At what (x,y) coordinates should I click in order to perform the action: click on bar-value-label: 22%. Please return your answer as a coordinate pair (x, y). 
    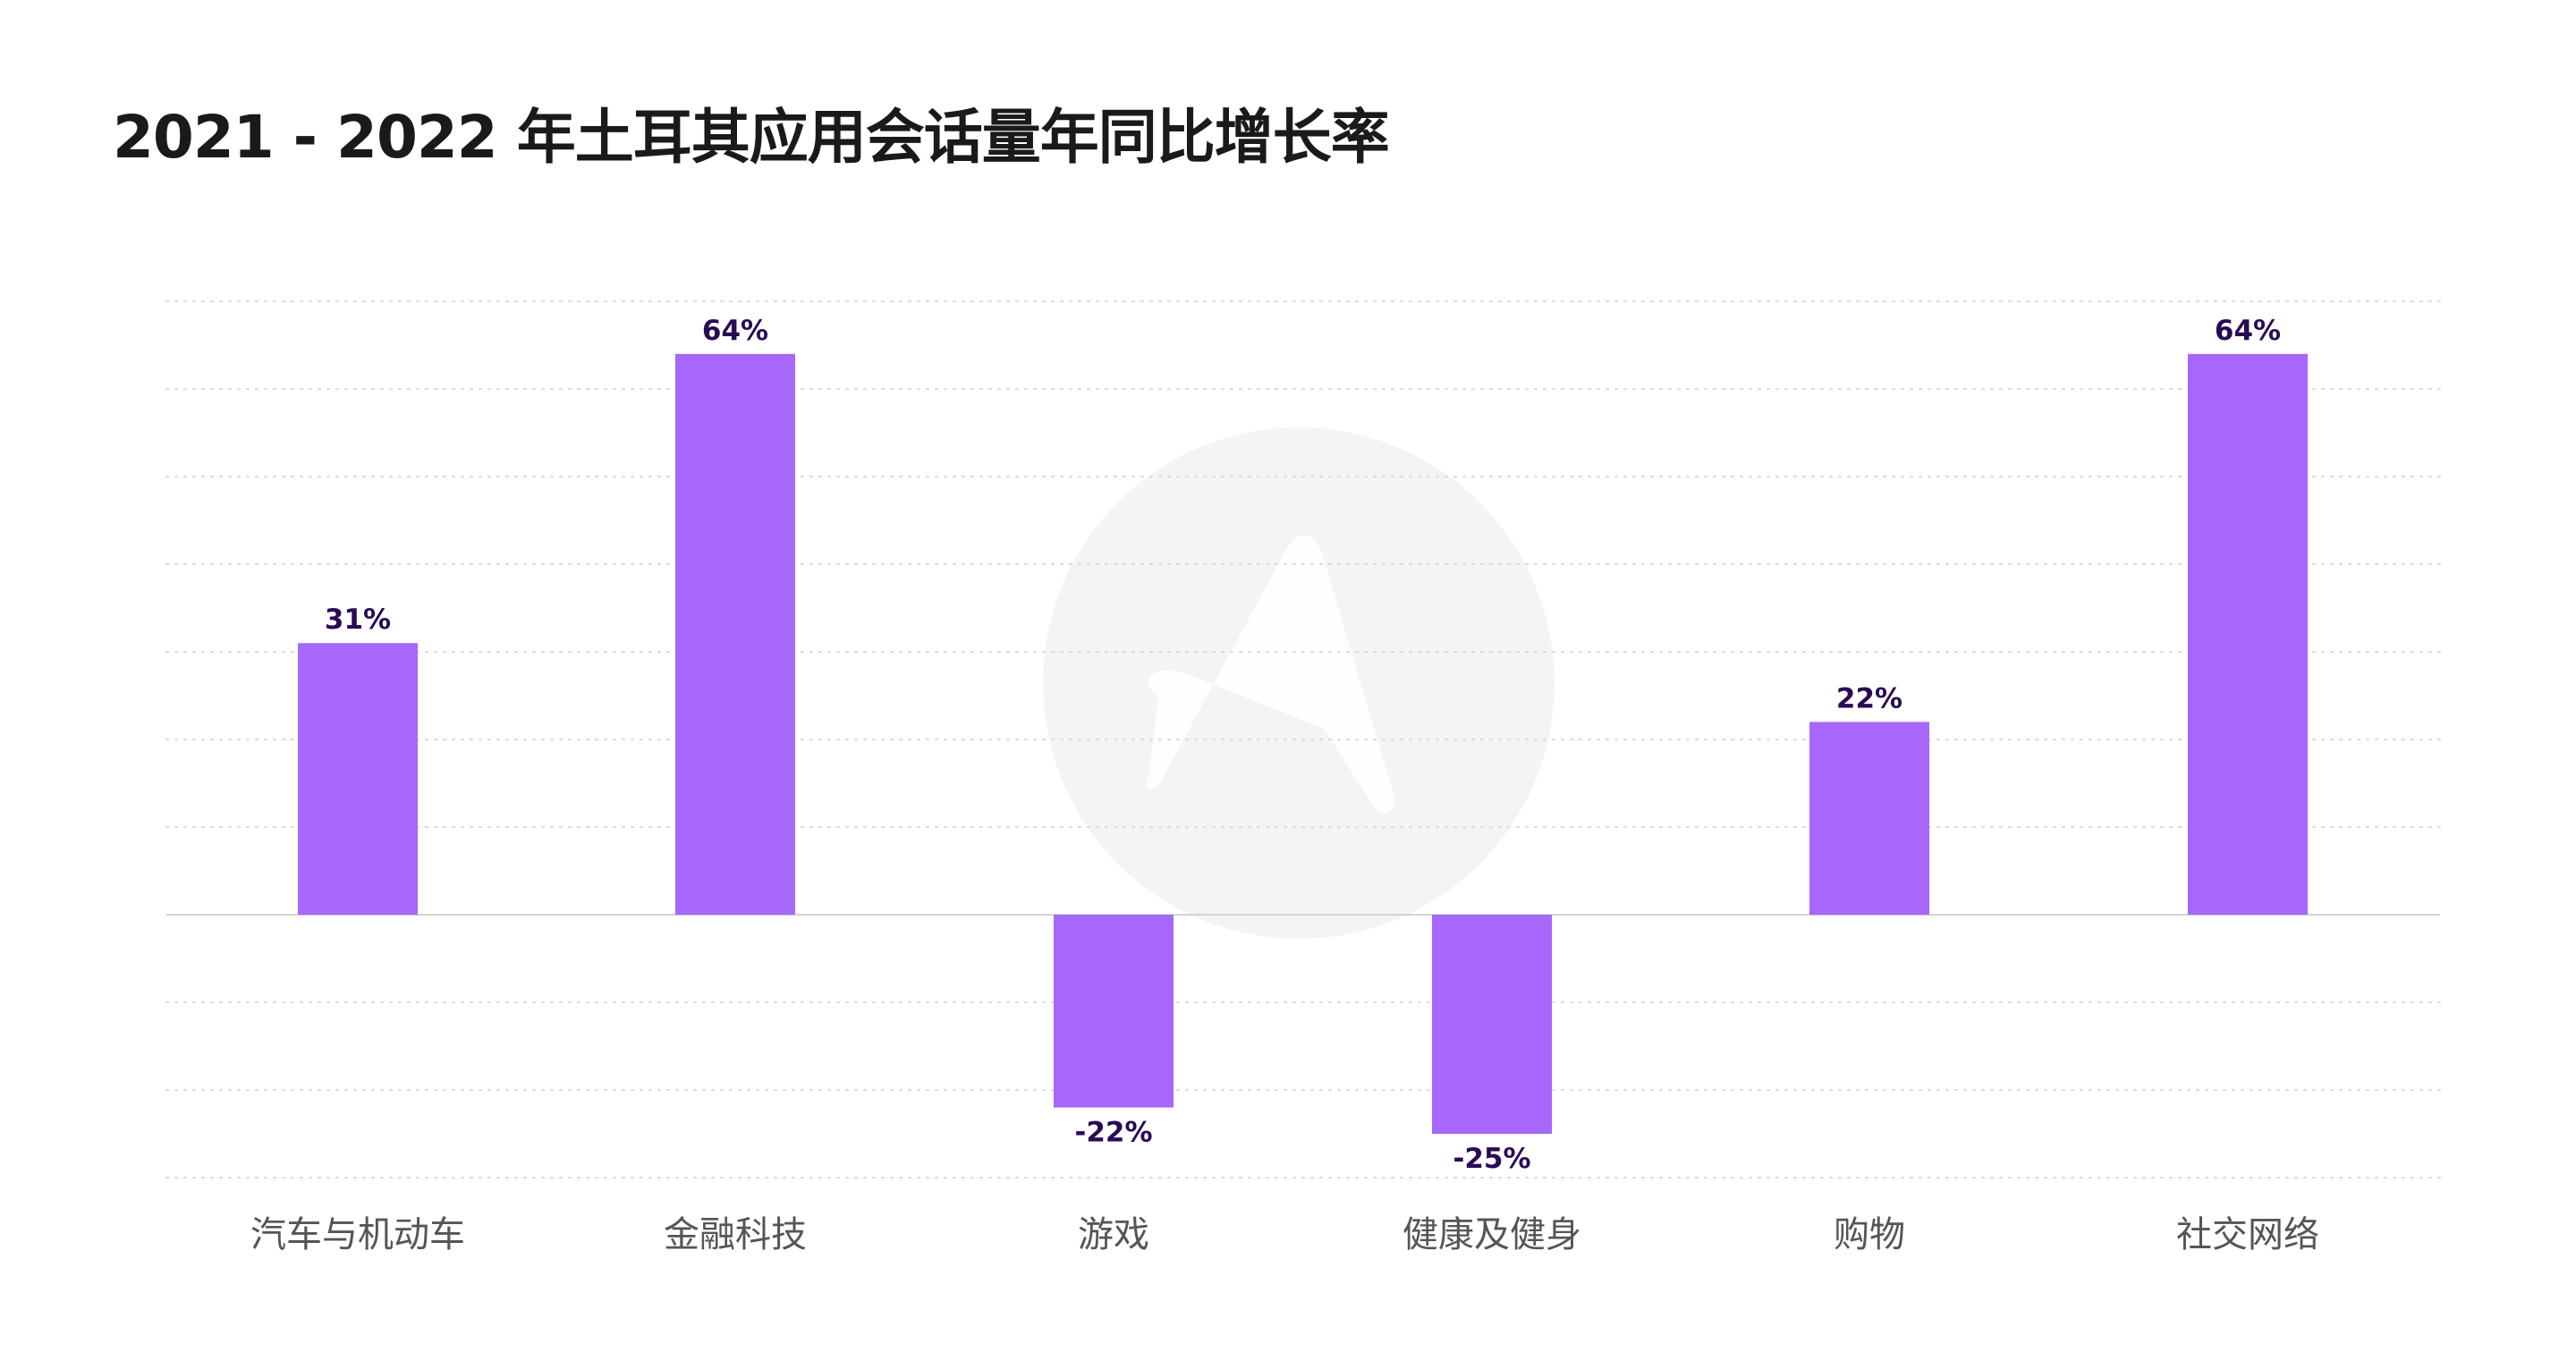
    Looking at the image, I should click on (1869, 698).